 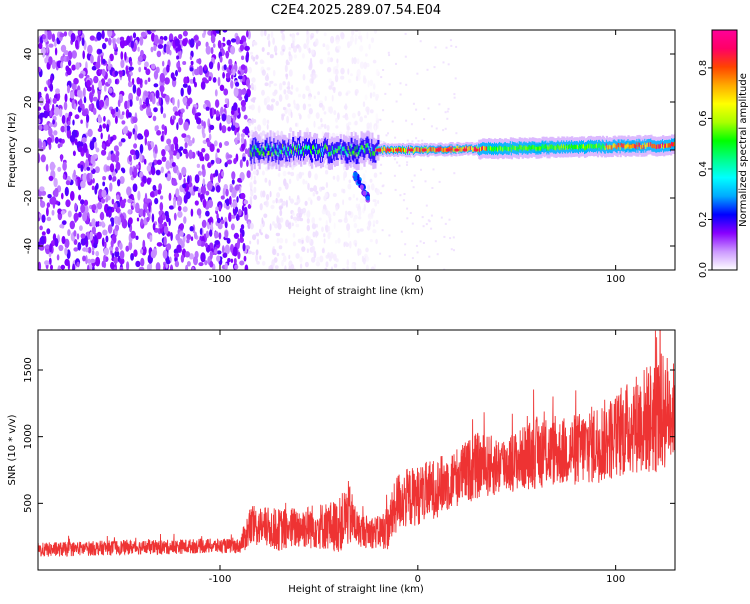 I want to click on colorbar-label: Normalized spectral amplitude, so click(x=743, y=150).